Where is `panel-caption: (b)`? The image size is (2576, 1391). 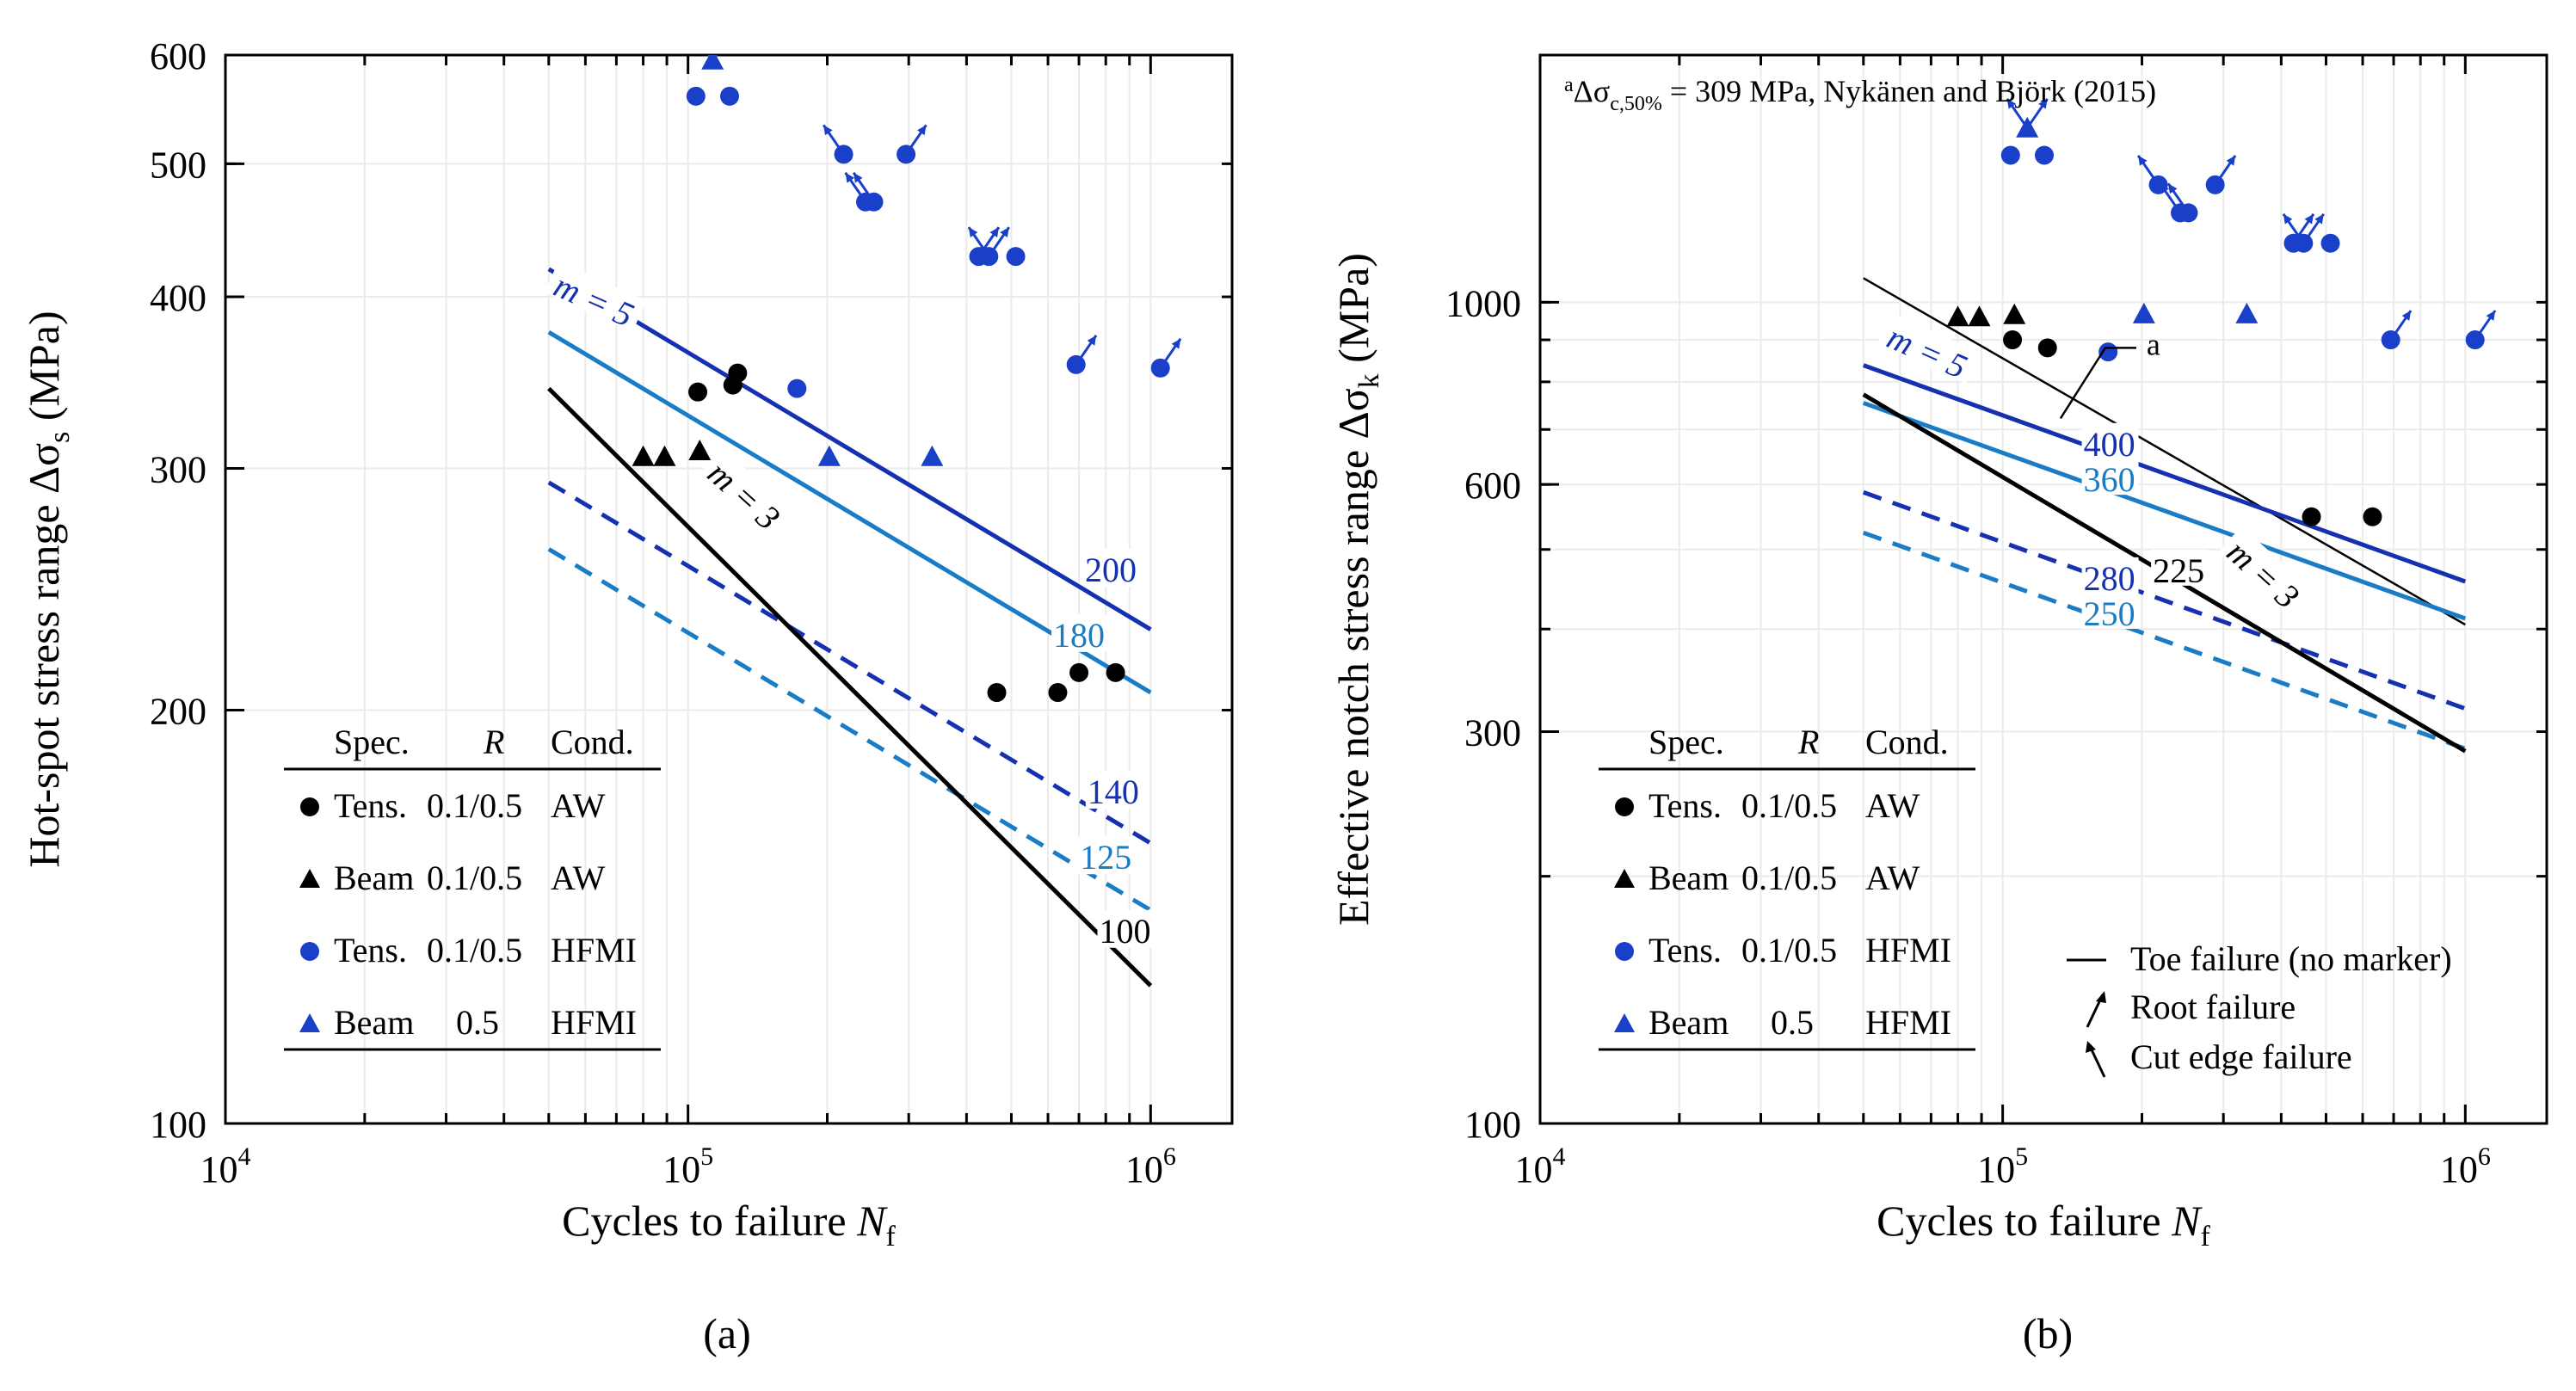 panel-caption: (b) is located at coordinates (2048, 1333).